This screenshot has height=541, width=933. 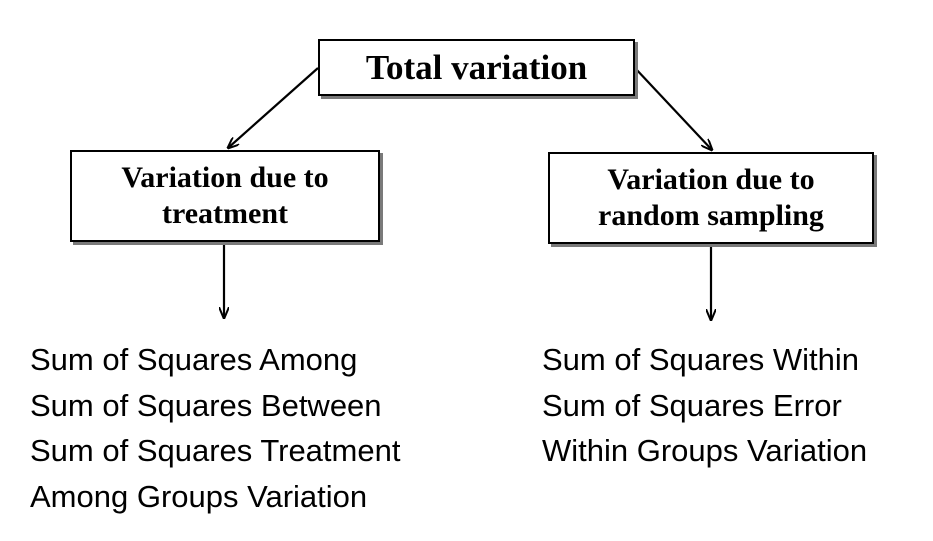 What do you see at coordinates (225, 213) in the screenshot?
I see `treatment-variation-label-line-2: treatment` at bounding box center [225, 213].